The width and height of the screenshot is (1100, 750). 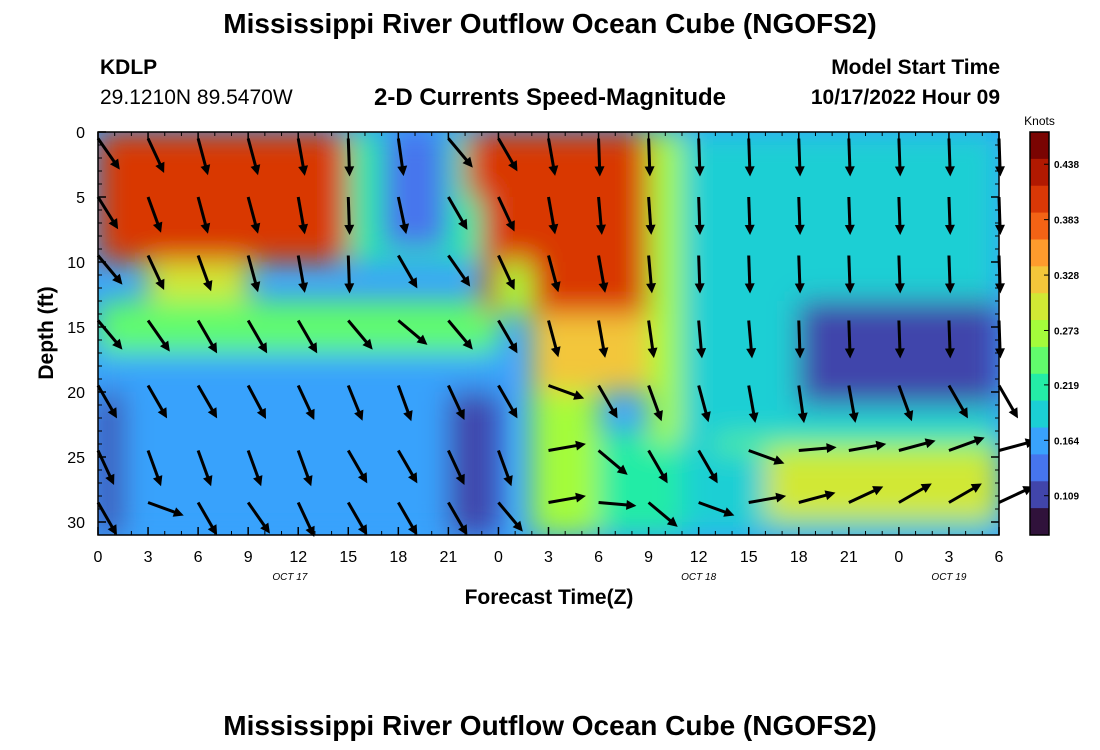 I want to click on x-axis-label: Forecast Time(Z), so click(x=549, y=597).